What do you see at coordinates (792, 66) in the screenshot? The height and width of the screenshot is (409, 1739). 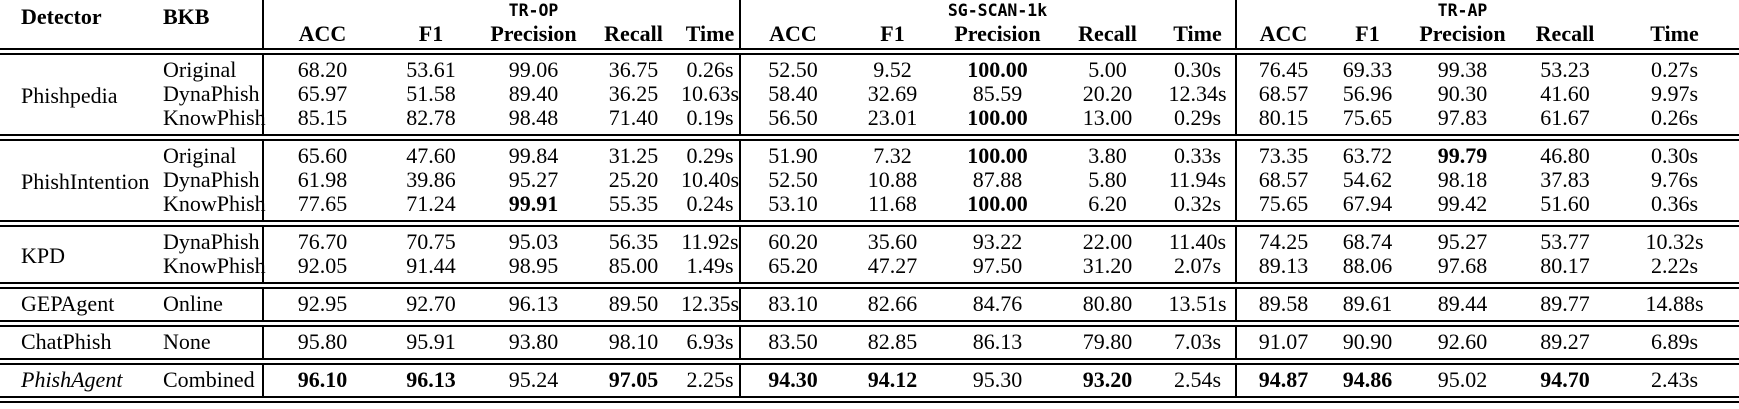 I see `metric-cell: 52.50` at bounding box center [792, 66].